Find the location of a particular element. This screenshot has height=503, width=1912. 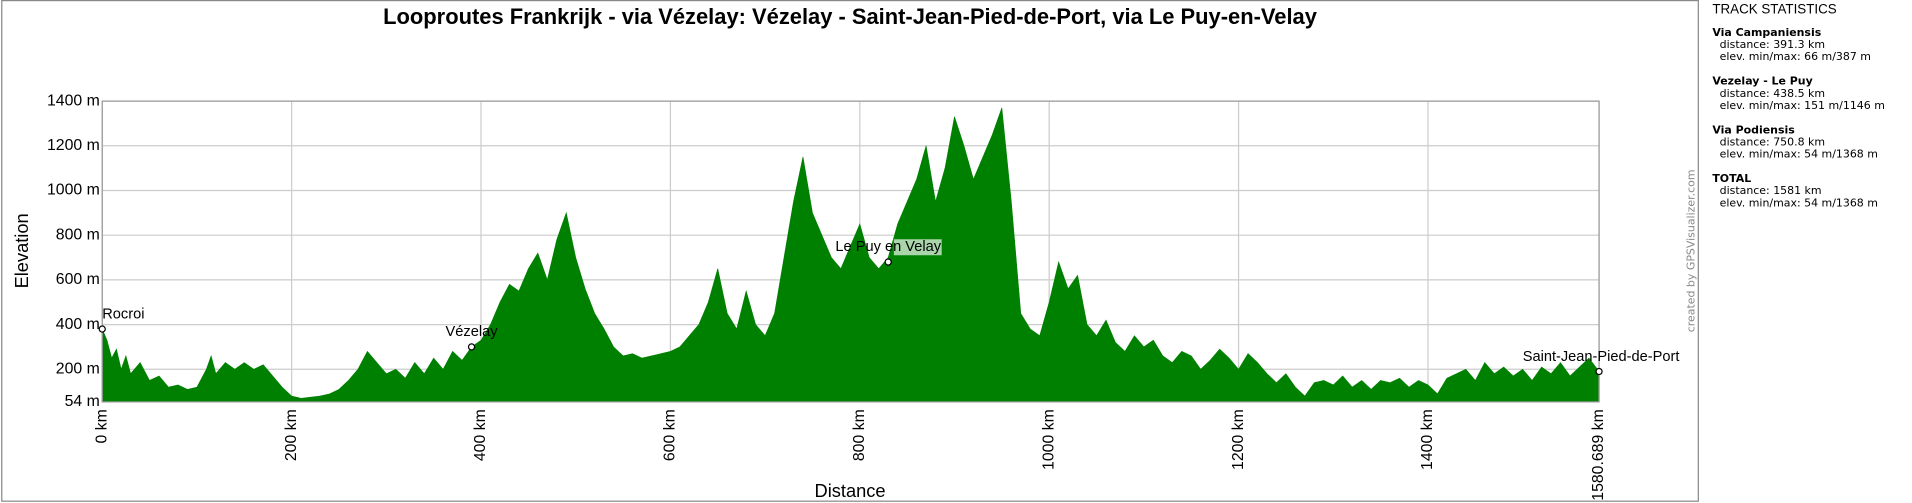

track-name: Via Campaniensis is located at coordinates (1766, 32).